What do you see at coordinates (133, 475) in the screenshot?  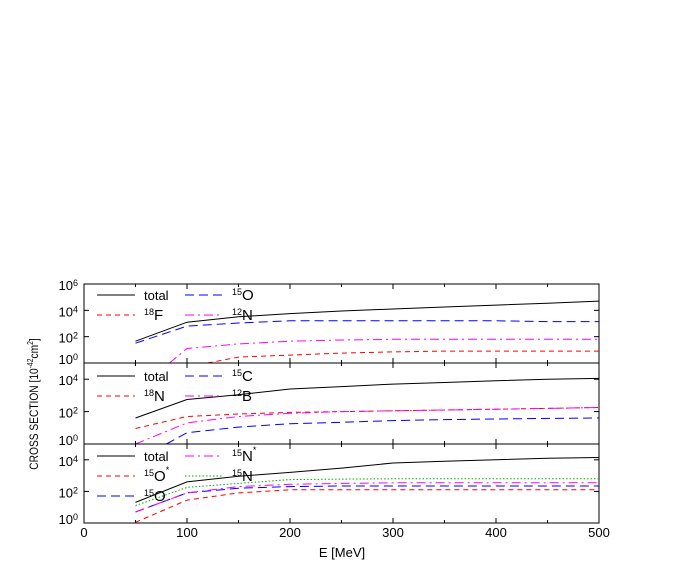 I see `legend-entry: 15O*` at bounding box center [133, 475].